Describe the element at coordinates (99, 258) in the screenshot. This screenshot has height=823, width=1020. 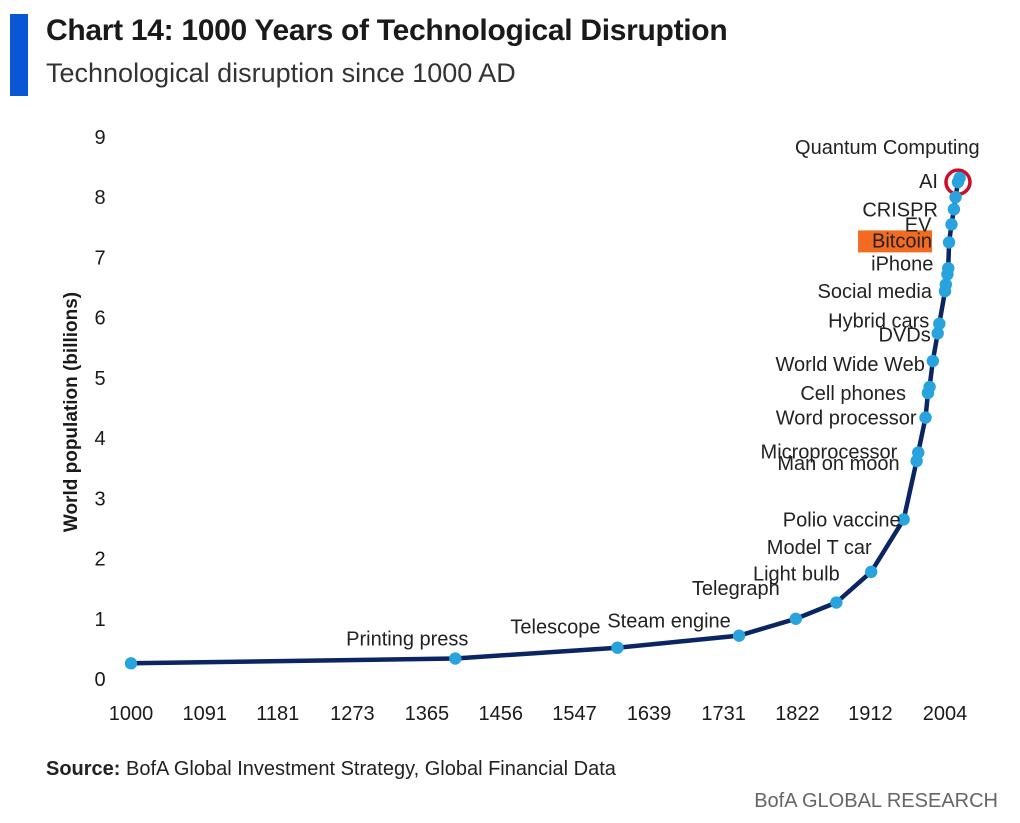
I see `y-tick-label: 7` at that location.